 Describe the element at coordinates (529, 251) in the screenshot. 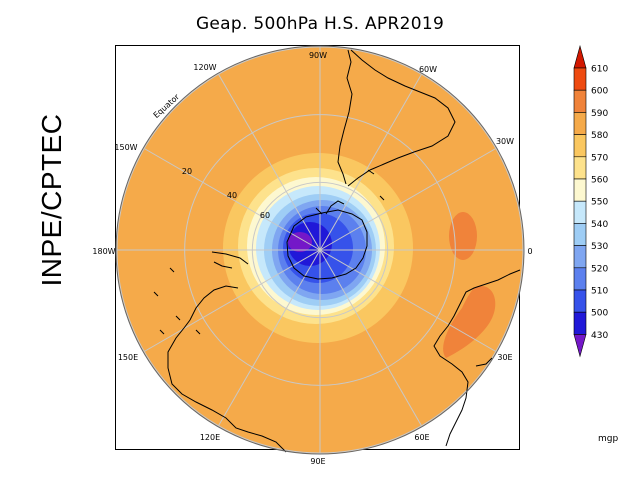

I see `longitude-label: 0` at that location.